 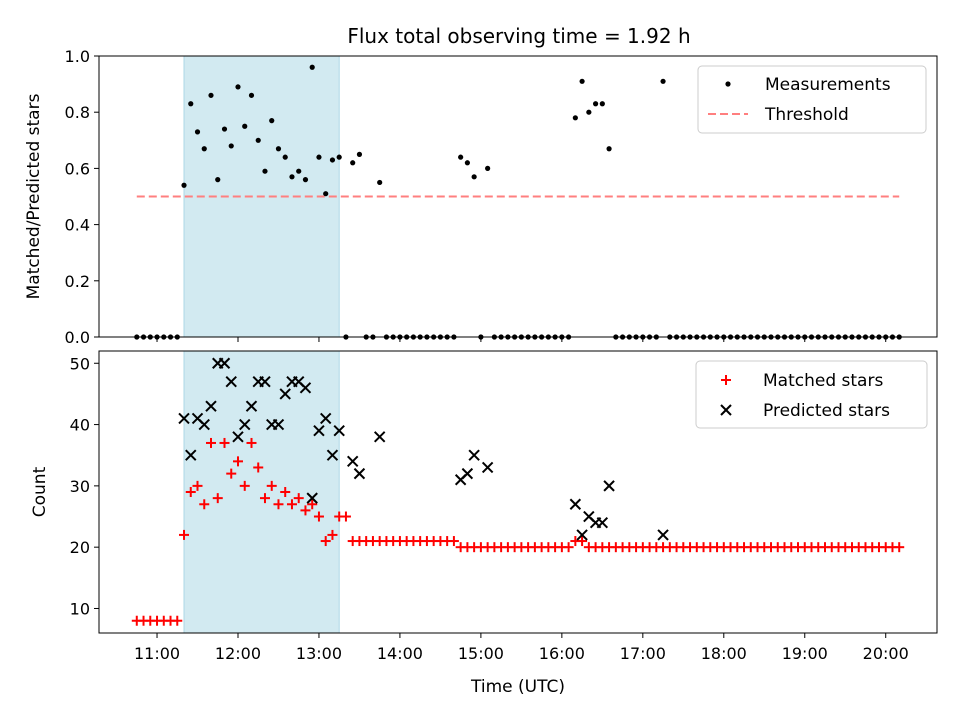 What do you see at coordinates (886, 653) in the screenshot?
I see `x-tick-label: 20:00` at bounding box center [886, 653].